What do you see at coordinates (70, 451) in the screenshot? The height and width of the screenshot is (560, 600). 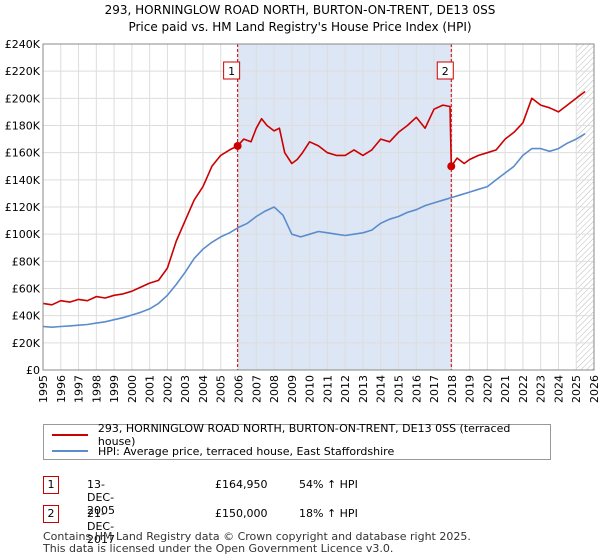 I see `legend-swatch-hpi` at bounding box center [70, 451].